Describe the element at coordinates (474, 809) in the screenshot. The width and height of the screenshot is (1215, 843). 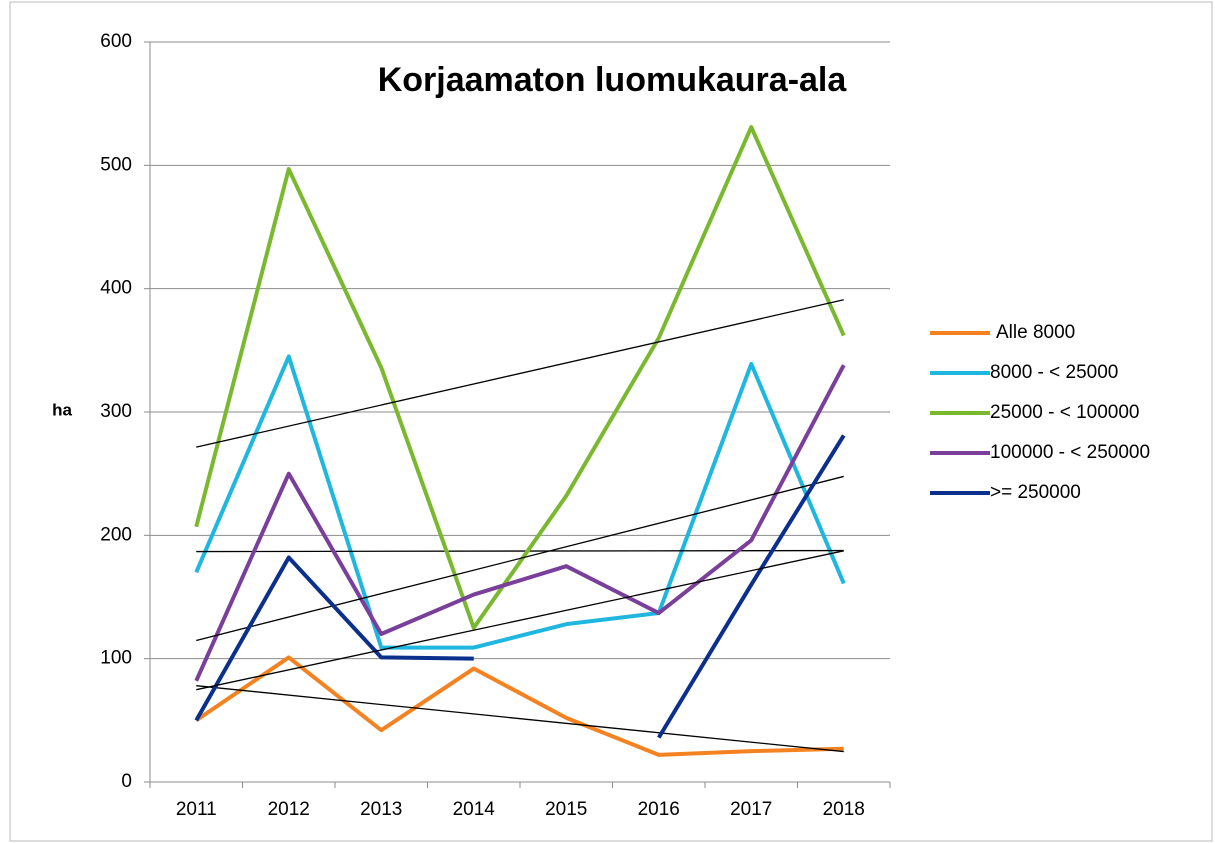
I see `x-tick-label: 2014` at that location.